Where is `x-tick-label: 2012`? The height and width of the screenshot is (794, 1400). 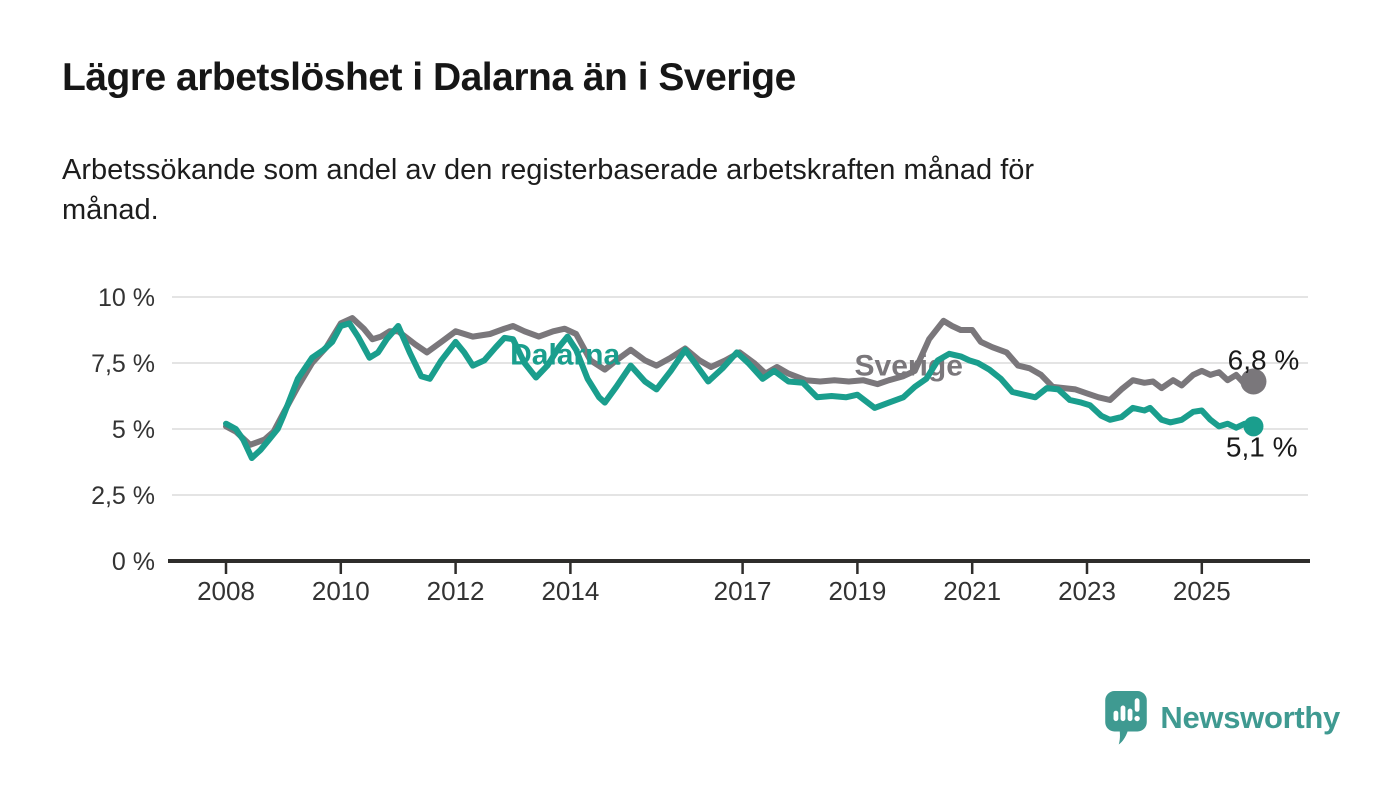 x-tick-label: 2012 is located at coordinates (456, 591).